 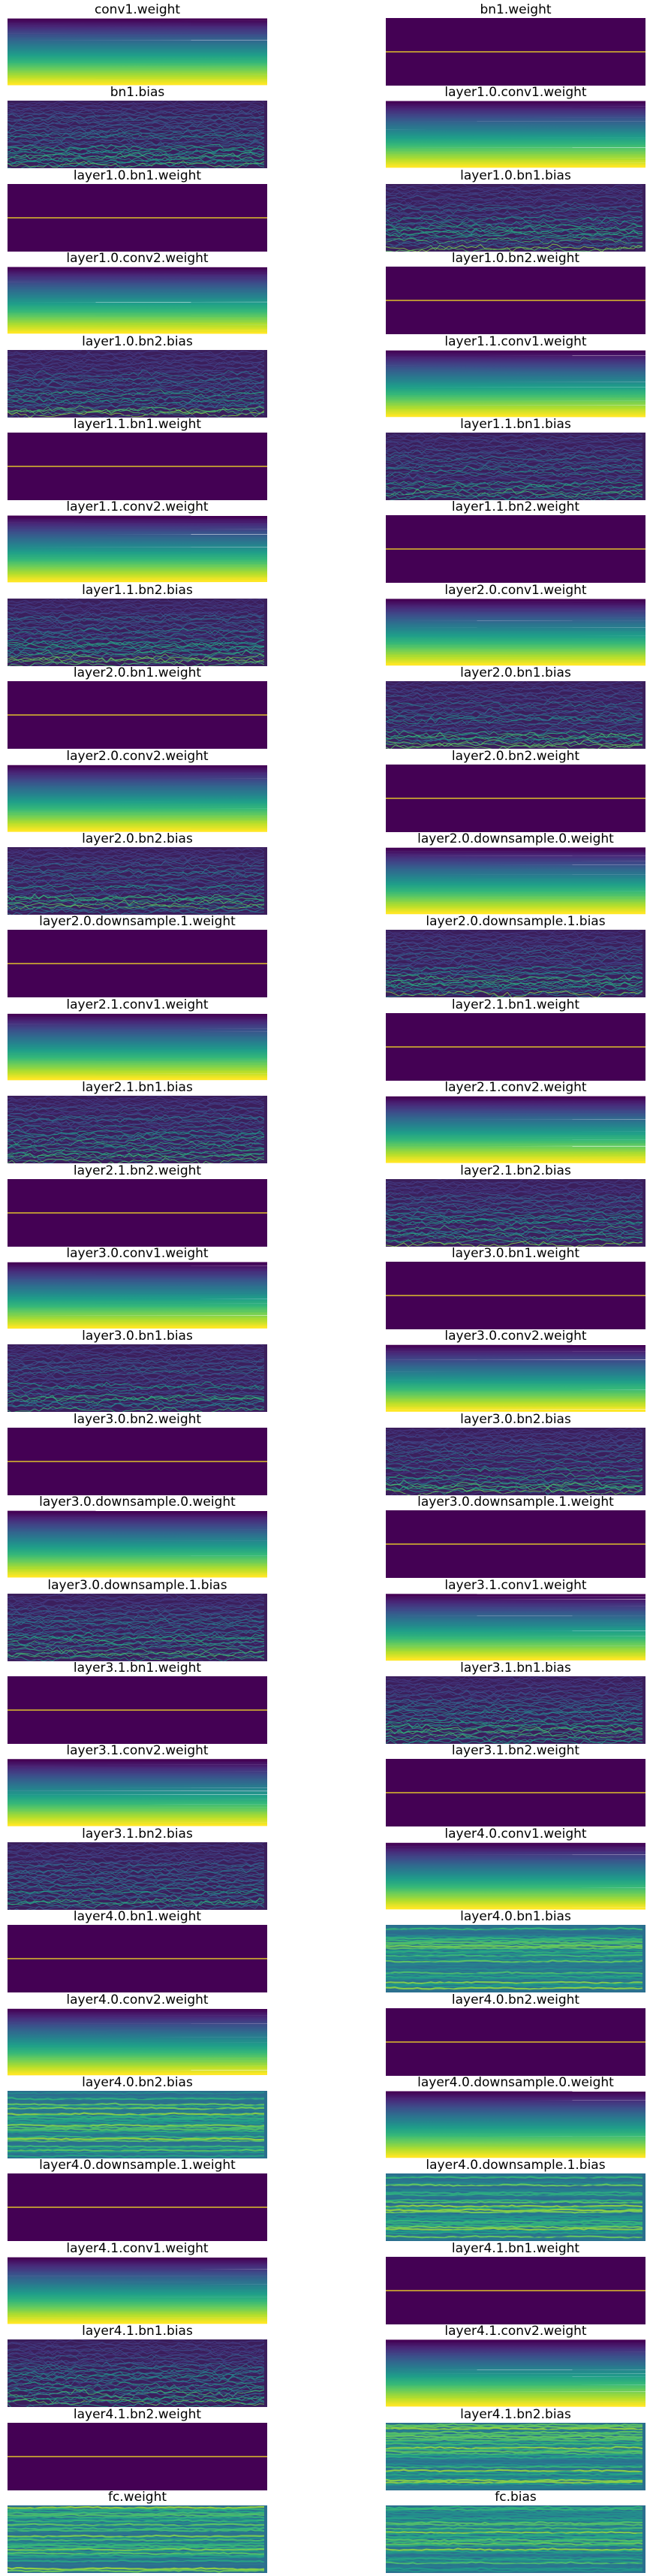 I want to click on subplot-panel: layer4.1.bn1.weight, so click(x=515, y=2283).